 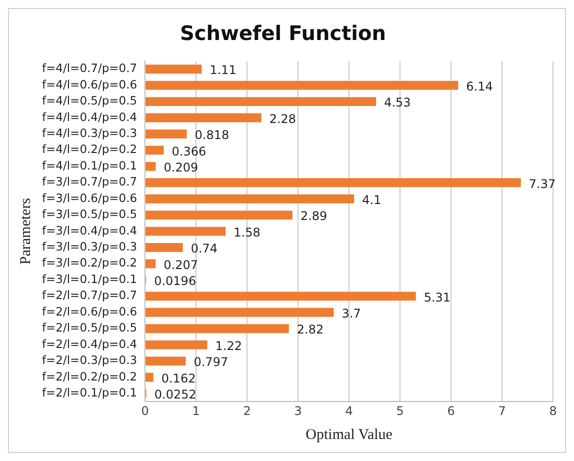 I want to click on y-tick-label: f=4/l=0.1/p=0.1, so click(x=90, y=165).